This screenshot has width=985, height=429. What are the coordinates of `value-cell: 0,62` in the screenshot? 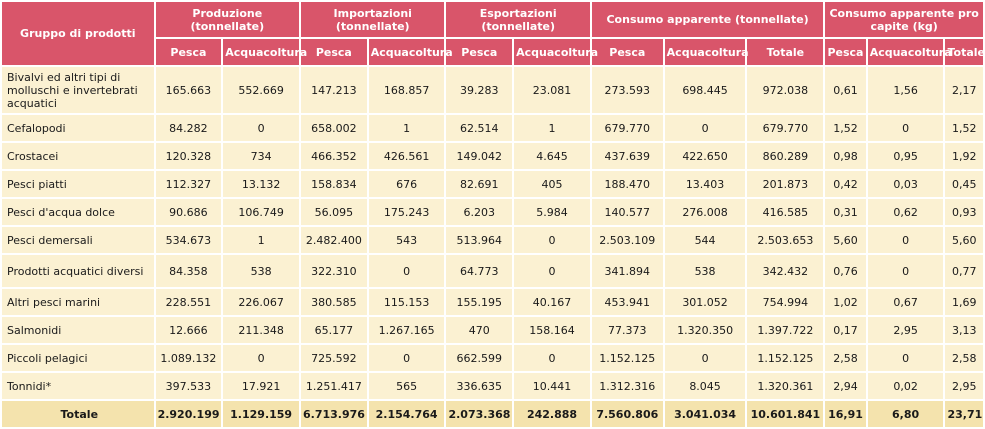 It's located at (905, 212).